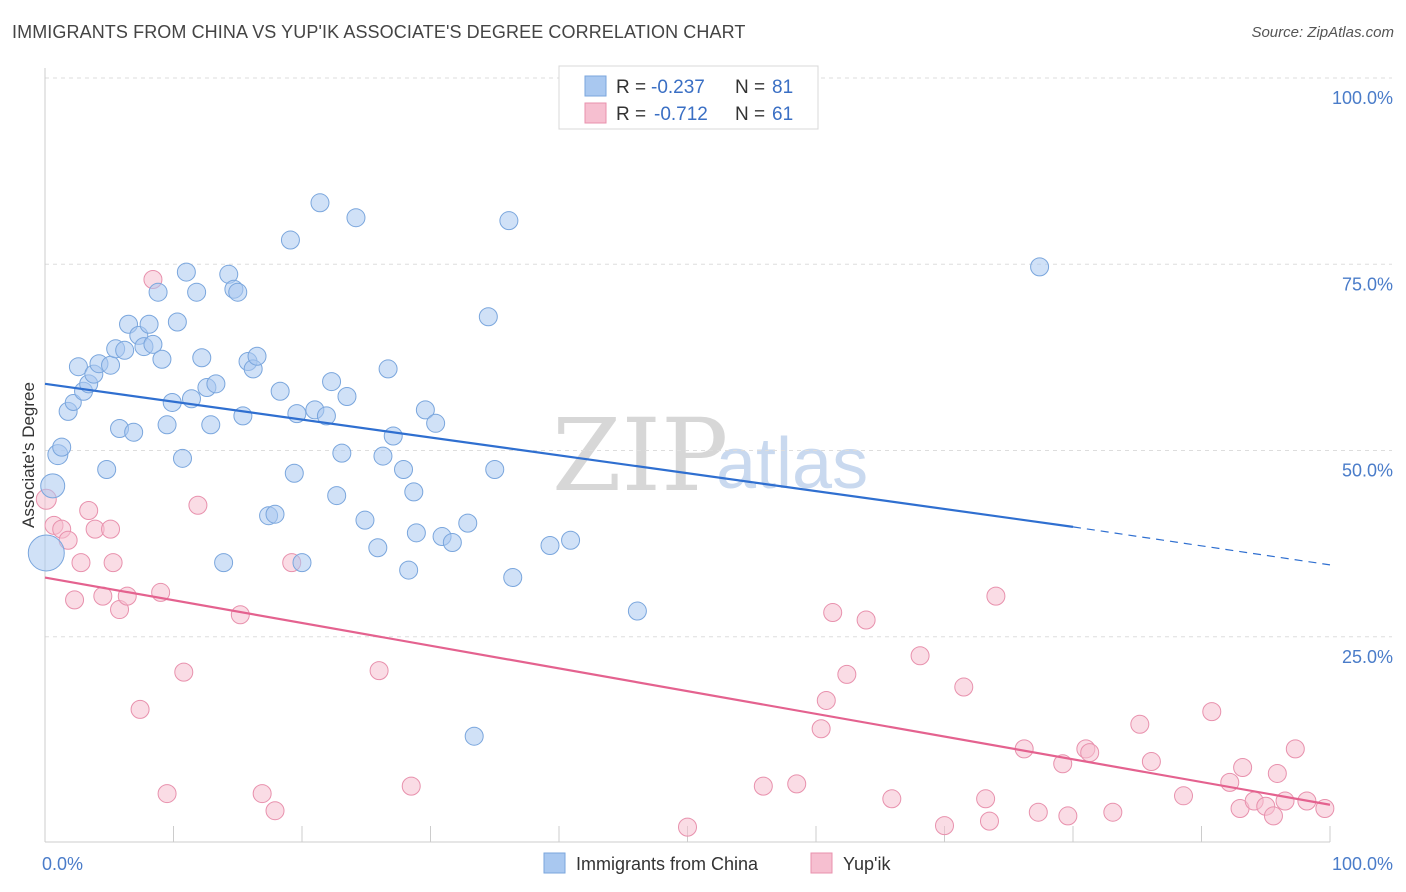 This screenshot has height=892, width=1406. Describe the element at coordinates (1201, 546) in the screenshot. I see `china-trend-extension` at that location.